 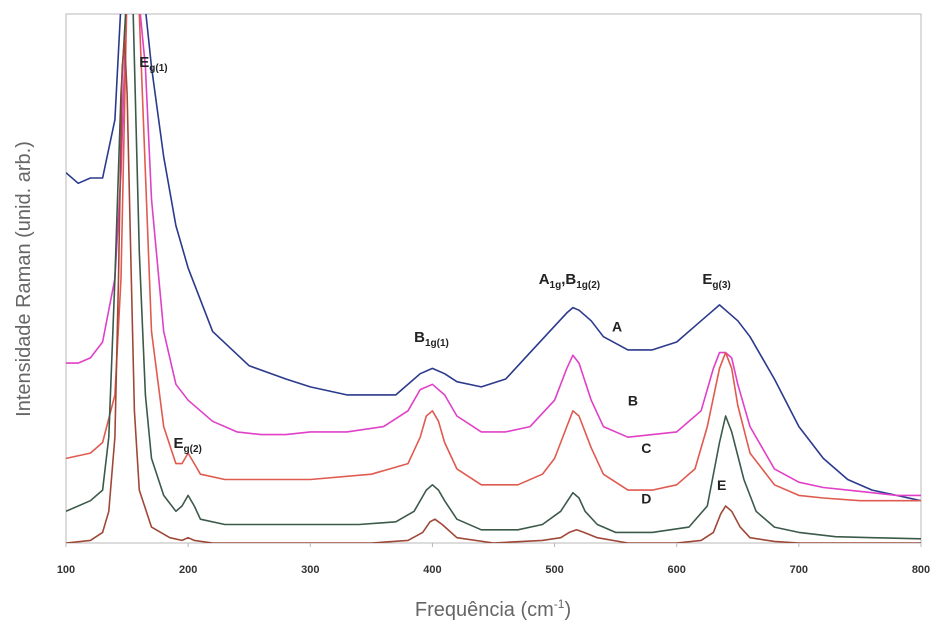 I want to click on peak-label: Eg(3), so click(x=716, y=281).